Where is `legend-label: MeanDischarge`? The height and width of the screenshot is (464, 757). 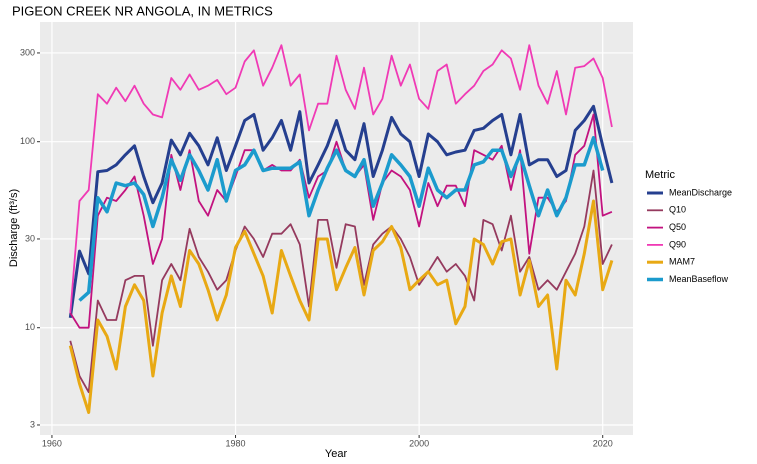
legend-label: MeanDischarge is located at coordinates (700, 192).